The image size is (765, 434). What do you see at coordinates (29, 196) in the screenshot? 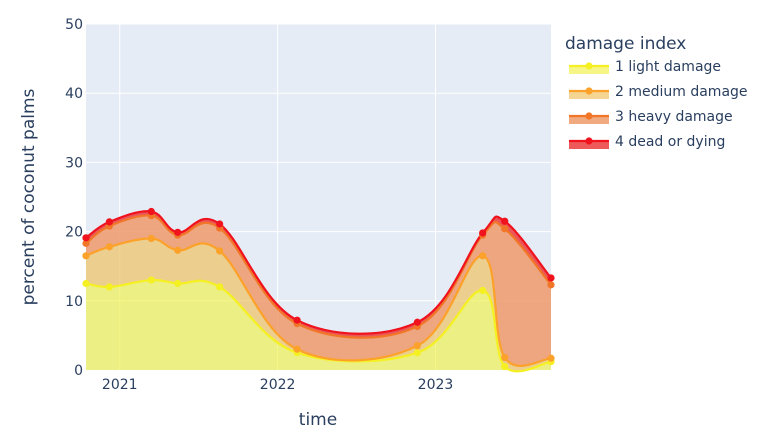
I see `y-axis-title: percent of coconut palms` at bounding box center [29, 196].